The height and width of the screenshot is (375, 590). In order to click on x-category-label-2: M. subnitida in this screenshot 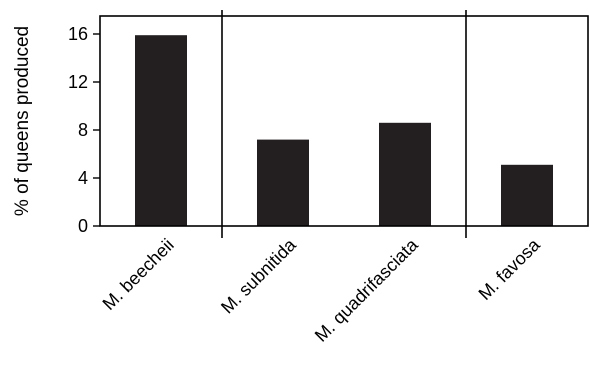, I will do `click(258, 275)`.